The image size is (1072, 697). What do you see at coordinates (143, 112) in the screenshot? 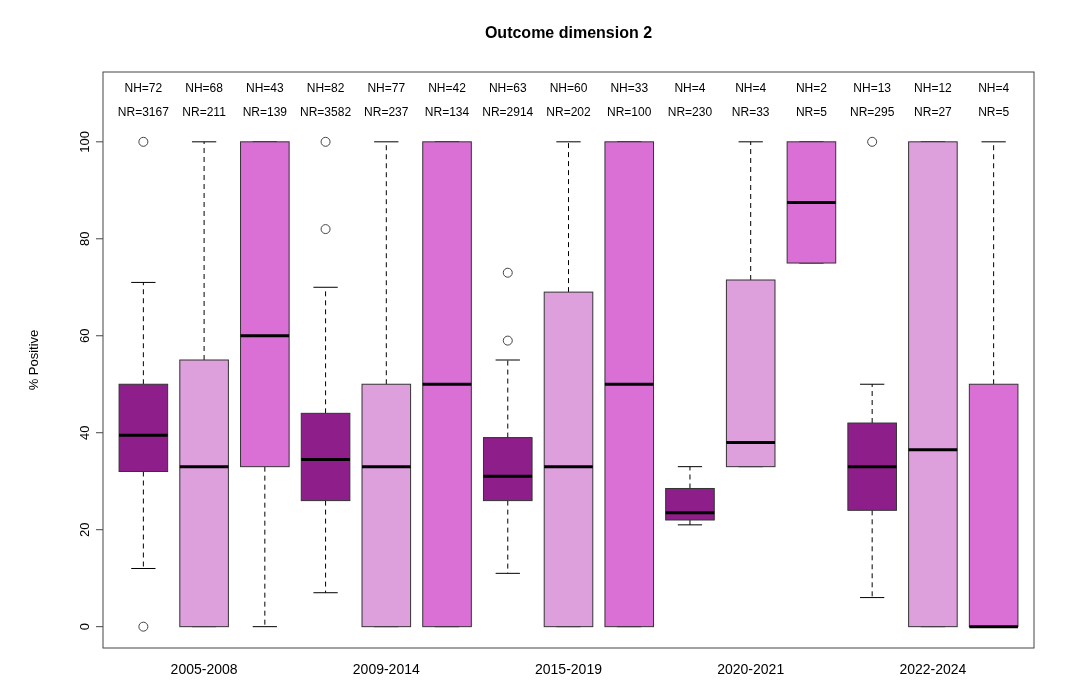
I see `annotation: NR=3167` at bounding box center [143, 112].